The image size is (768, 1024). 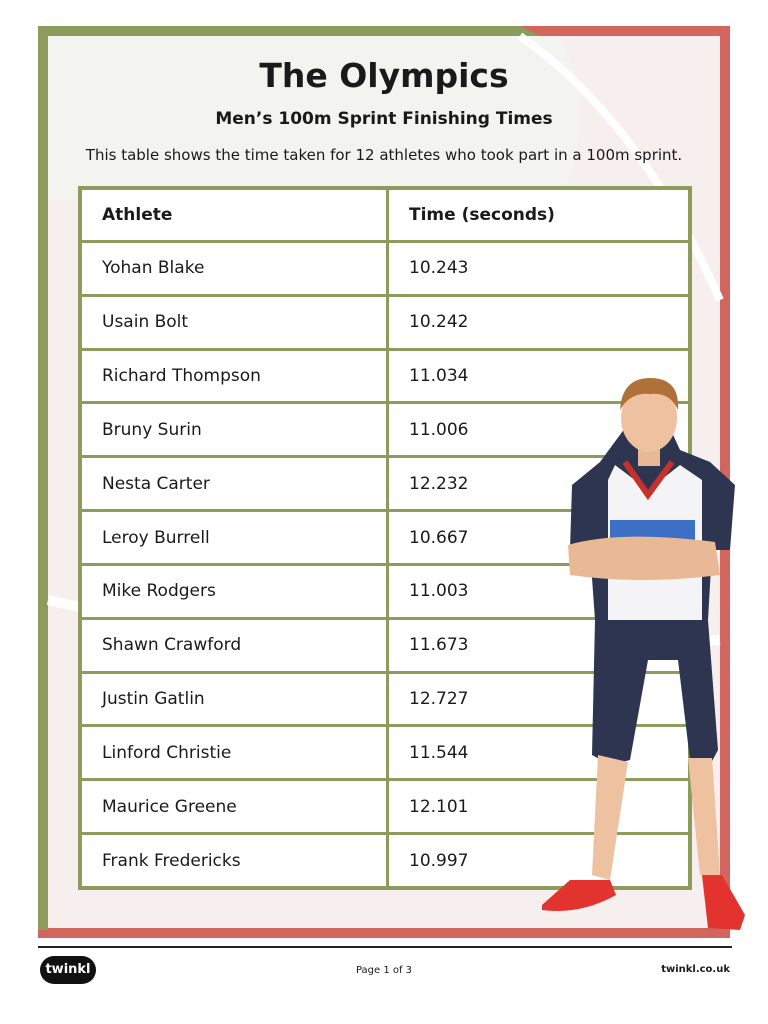 What do you see at coordinates (68, 970) in the screenshot?
I see `logo: twinkl` at bounding box center [68, 970].